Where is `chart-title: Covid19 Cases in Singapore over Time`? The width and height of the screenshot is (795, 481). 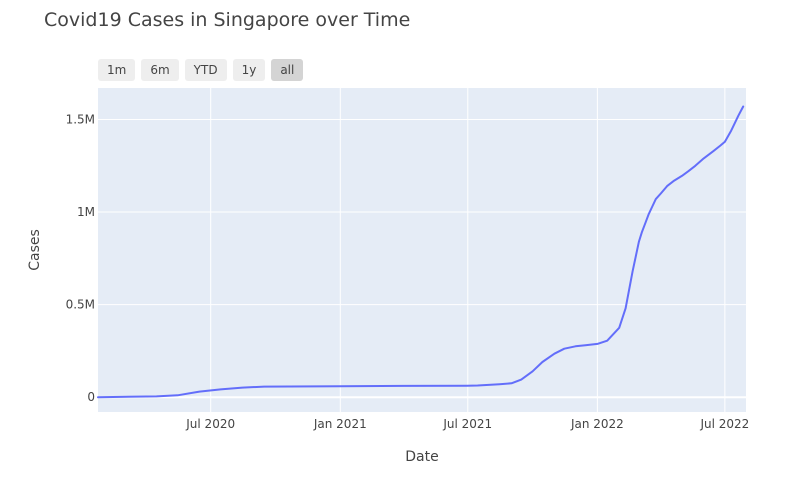
chart-title: Covid19 Cases in Singapore over Time is located at coordinates (227, 20).